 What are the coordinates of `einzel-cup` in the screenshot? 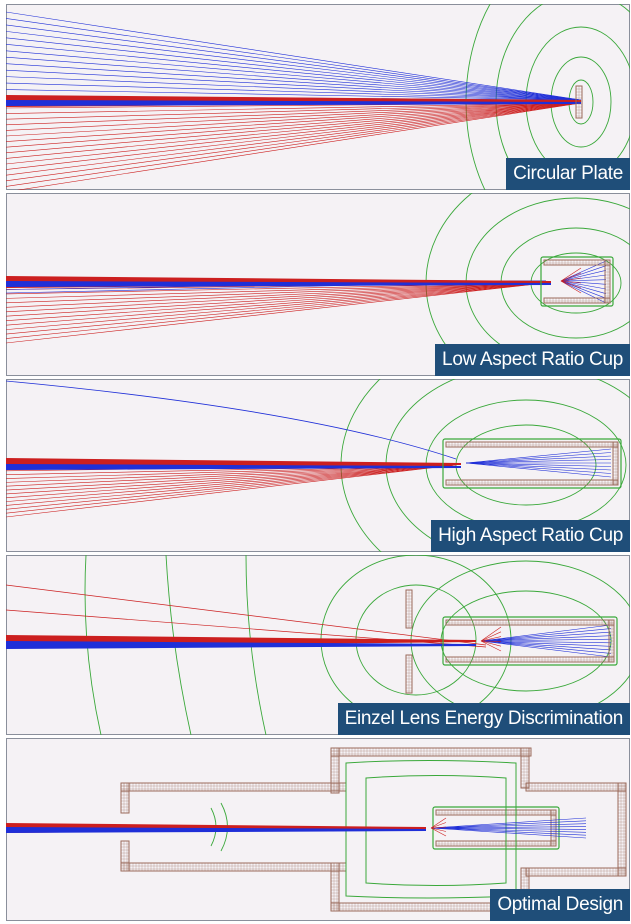 It's located at (530, 641).